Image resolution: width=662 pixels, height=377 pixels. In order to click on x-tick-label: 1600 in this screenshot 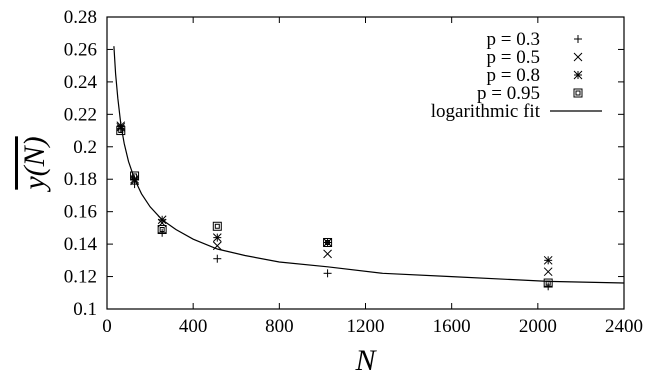, I will do `click(452, 326)`.